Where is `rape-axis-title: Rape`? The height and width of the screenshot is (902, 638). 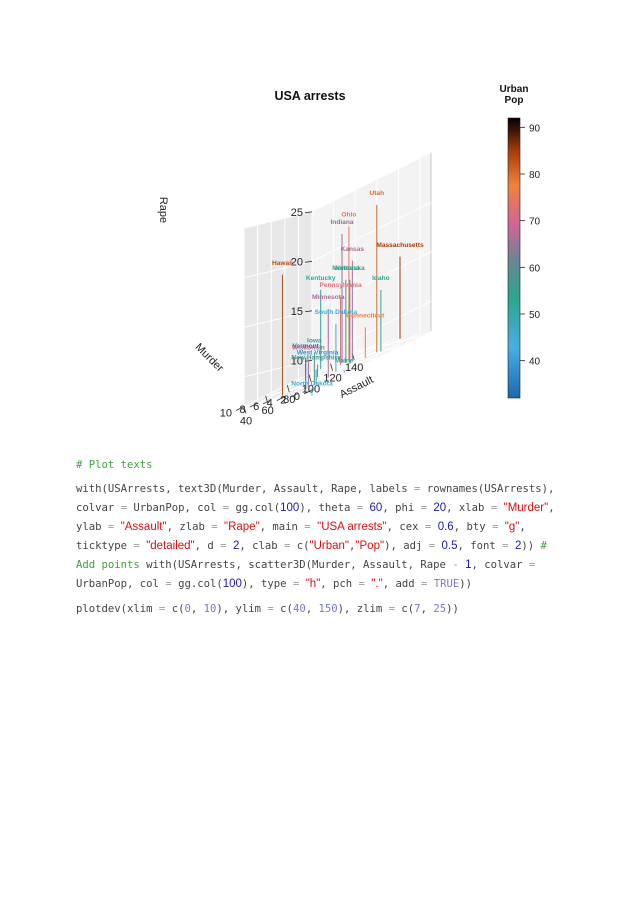
rape-axis-title: Rape is located at coordinates (163, 210).